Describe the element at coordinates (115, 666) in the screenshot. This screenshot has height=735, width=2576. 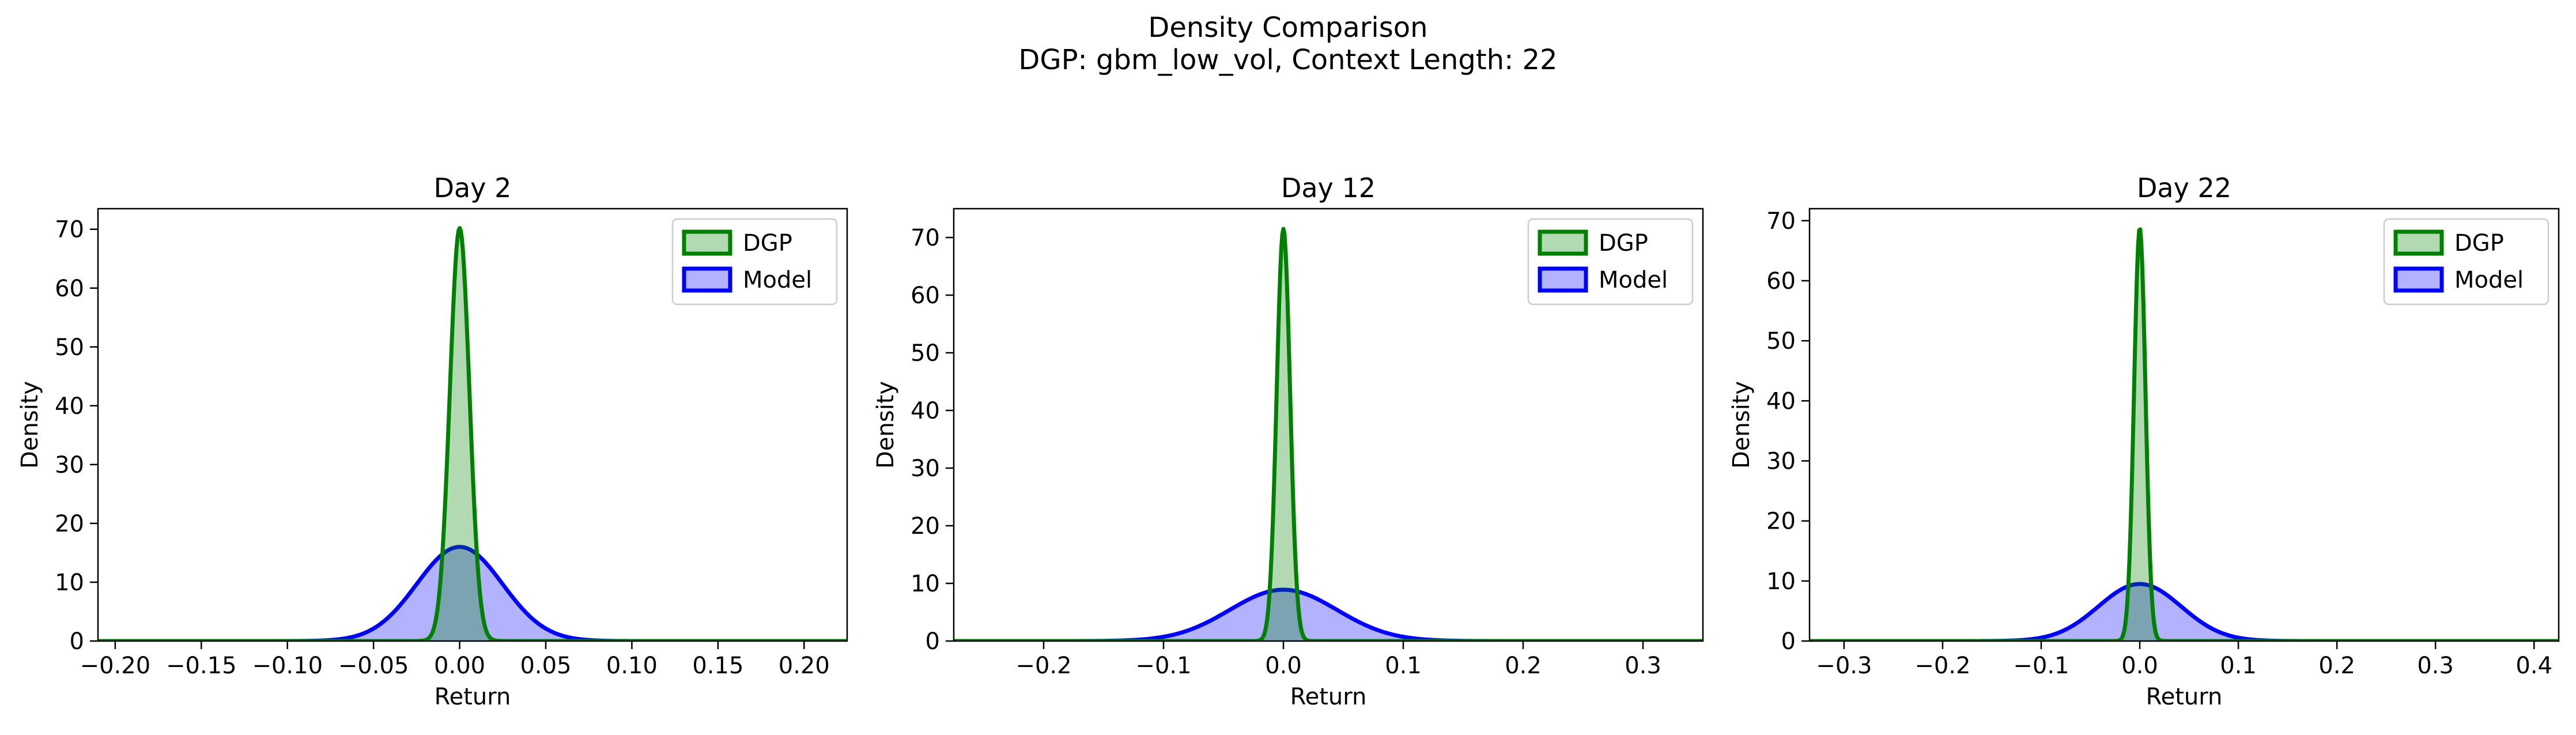
I see `x-tick-label: −0.20` at that location.